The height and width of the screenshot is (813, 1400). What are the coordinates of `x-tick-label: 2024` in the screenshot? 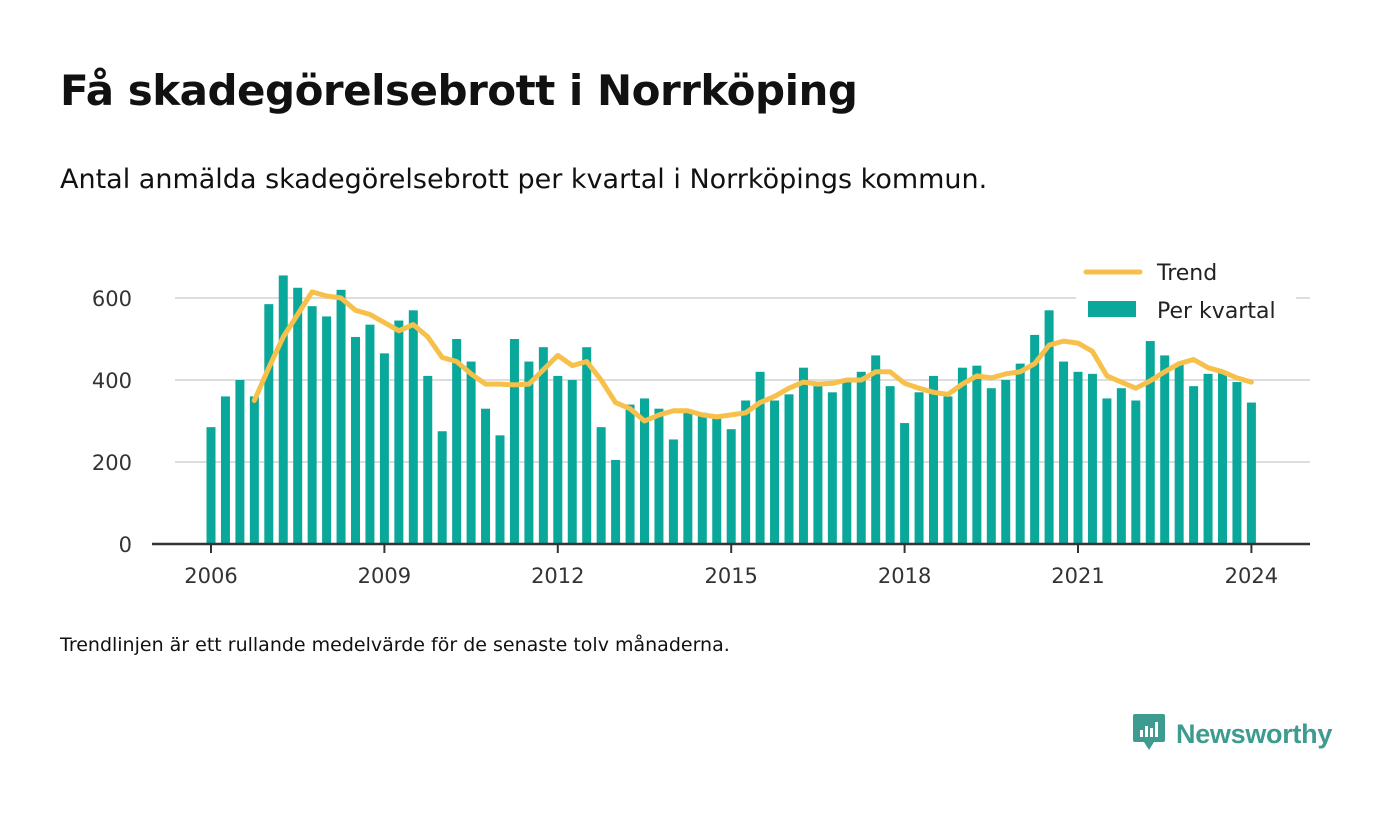 It's located at (1251, 576).